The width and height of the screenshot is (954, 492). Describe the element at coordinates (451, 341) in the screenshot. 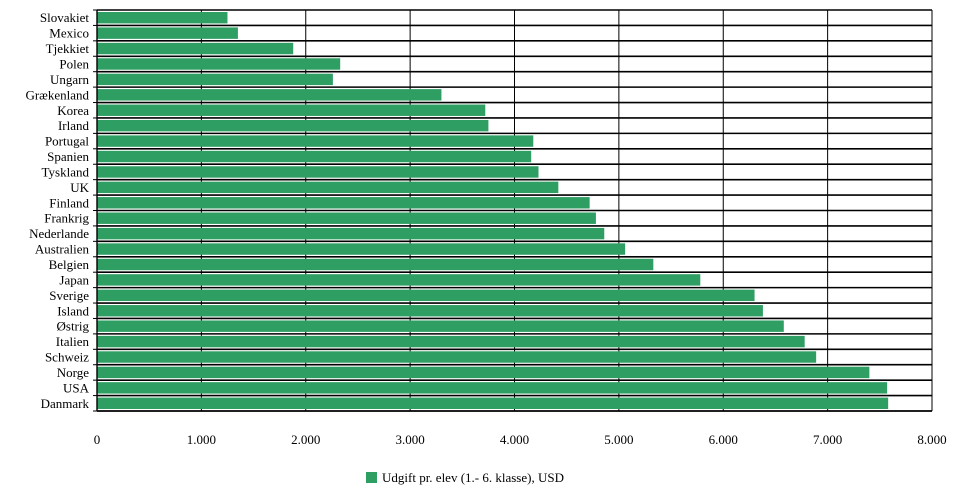

I see `bar-italien` at that location.